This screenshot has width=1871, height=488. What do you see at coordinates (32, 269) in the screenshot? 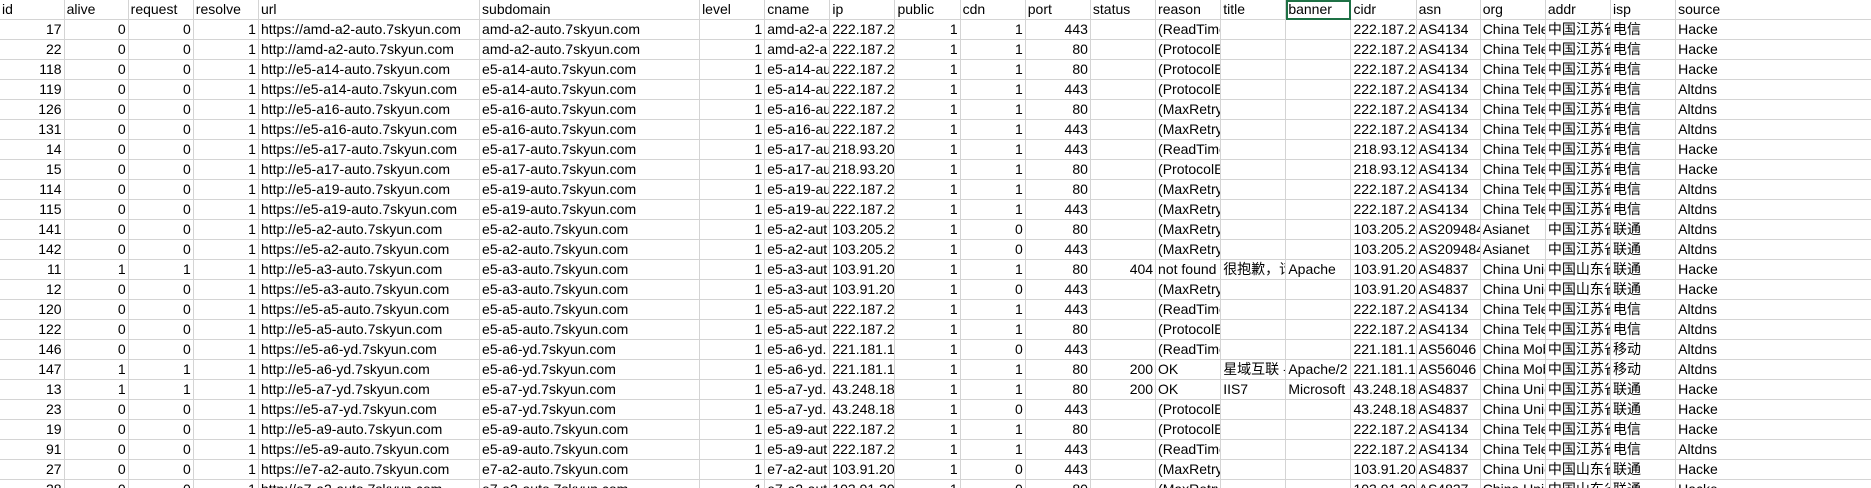
I see `cell-id: 11` at bounding box center [32, 269].